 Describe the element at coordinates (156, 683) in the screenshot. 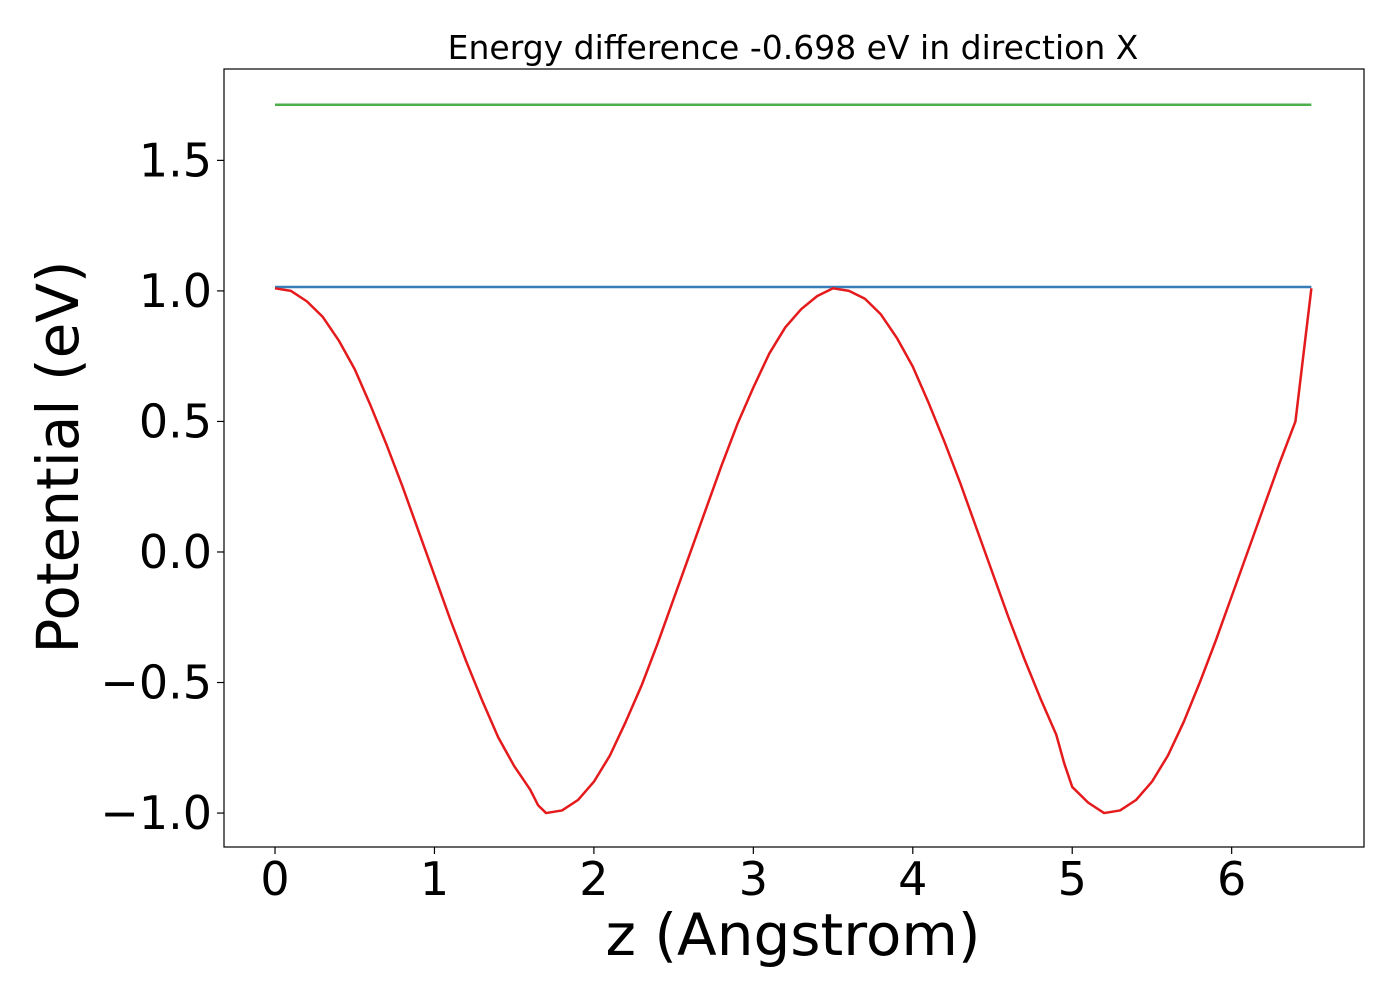

I see `y-tick-label: −0.5` at that location.